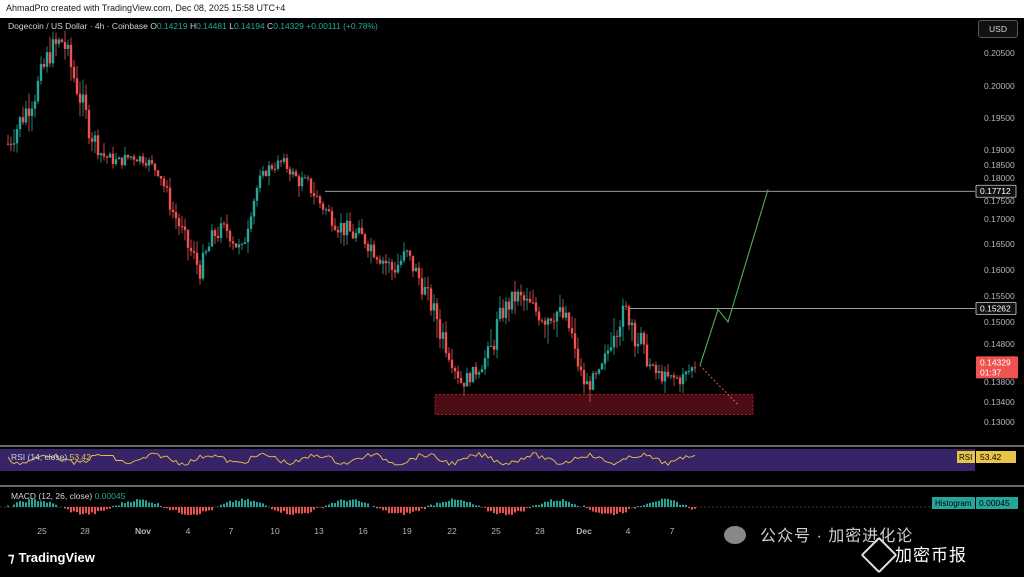 The image size is (1024, 577). Describe the element at coordinates (351, 458) in the screenshot. I see `rsi-line` at that location.